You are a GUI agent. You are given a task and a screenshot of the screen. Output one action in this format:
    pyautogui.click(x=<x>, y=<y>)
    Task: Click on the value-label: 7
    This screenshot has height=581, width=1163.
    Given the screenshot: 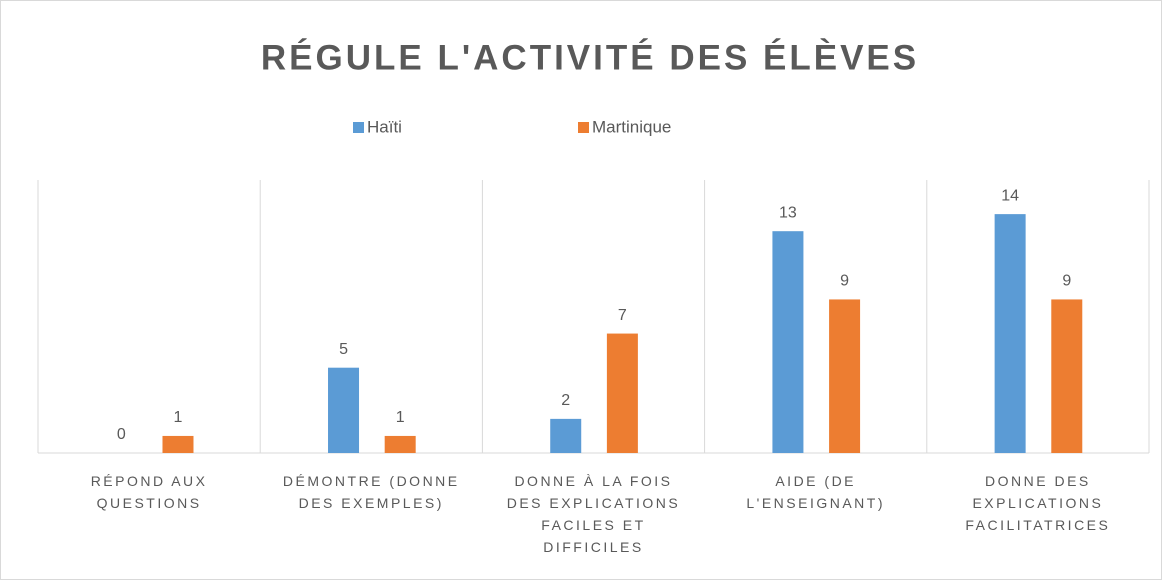 What is the action you would take?
    pyautogui.click(x=622, y=315)
    